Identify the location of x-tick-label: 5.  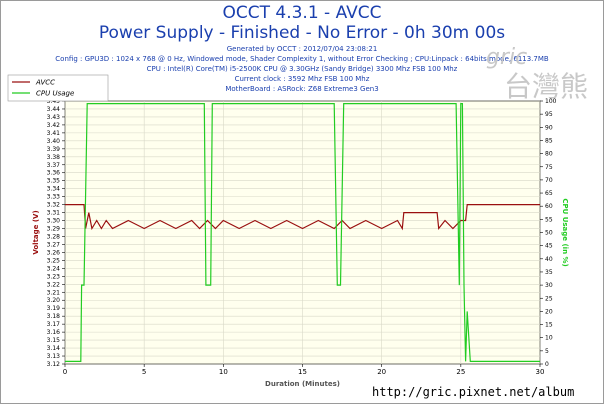
(144, 372).